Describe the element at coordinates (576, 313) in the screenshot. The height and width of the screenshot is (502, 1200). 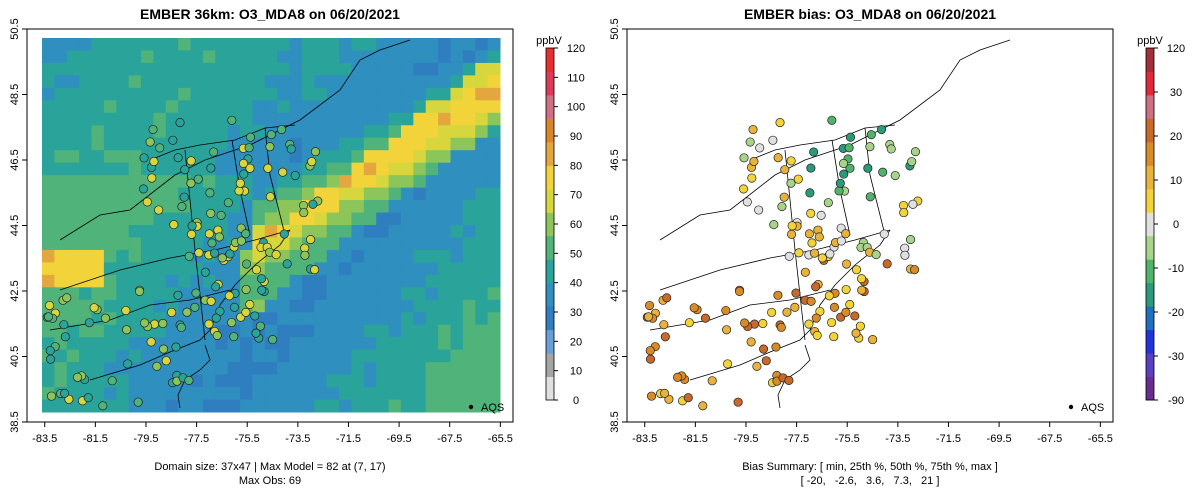
I see `colorbar-label: 30` at that location.